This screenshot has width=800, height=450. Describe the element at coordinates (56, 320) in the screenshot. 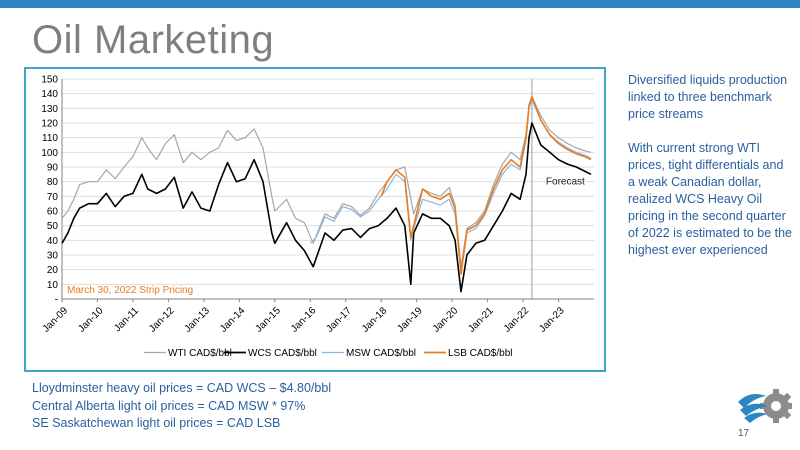

I see `x-tick-label: Jan-09` at that location.